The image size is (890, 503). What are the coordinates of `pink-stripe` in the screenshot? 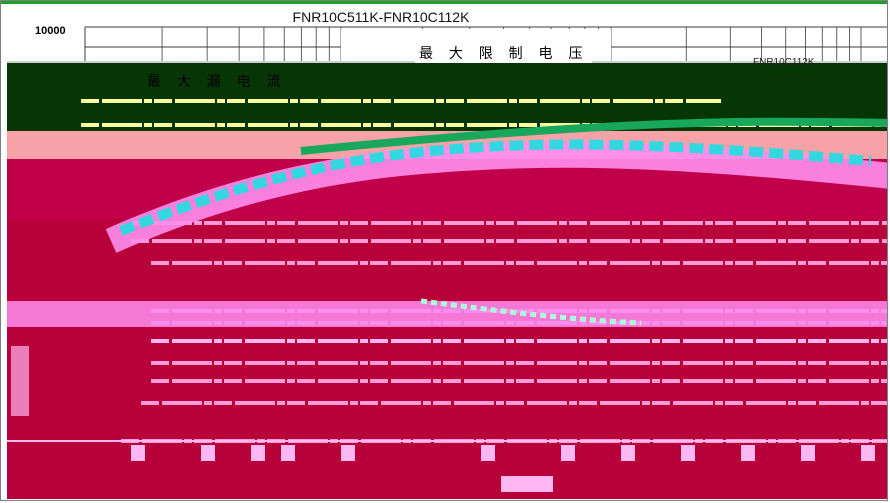 It's located at (447, 314).